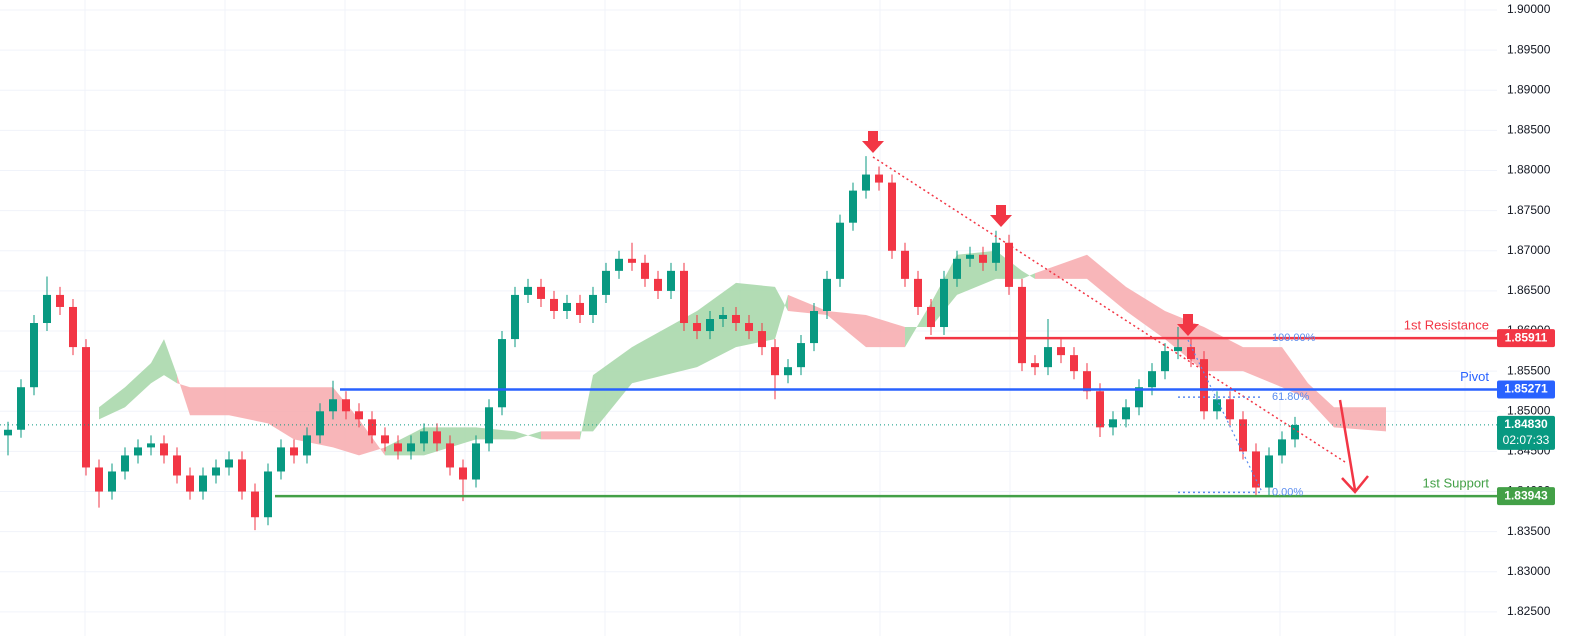 This screenshot has width=1589, height=636. Describe the element at coordinates (1526, 495) in the screenshot. I see `price-tag-label: 1.83943` at that location.